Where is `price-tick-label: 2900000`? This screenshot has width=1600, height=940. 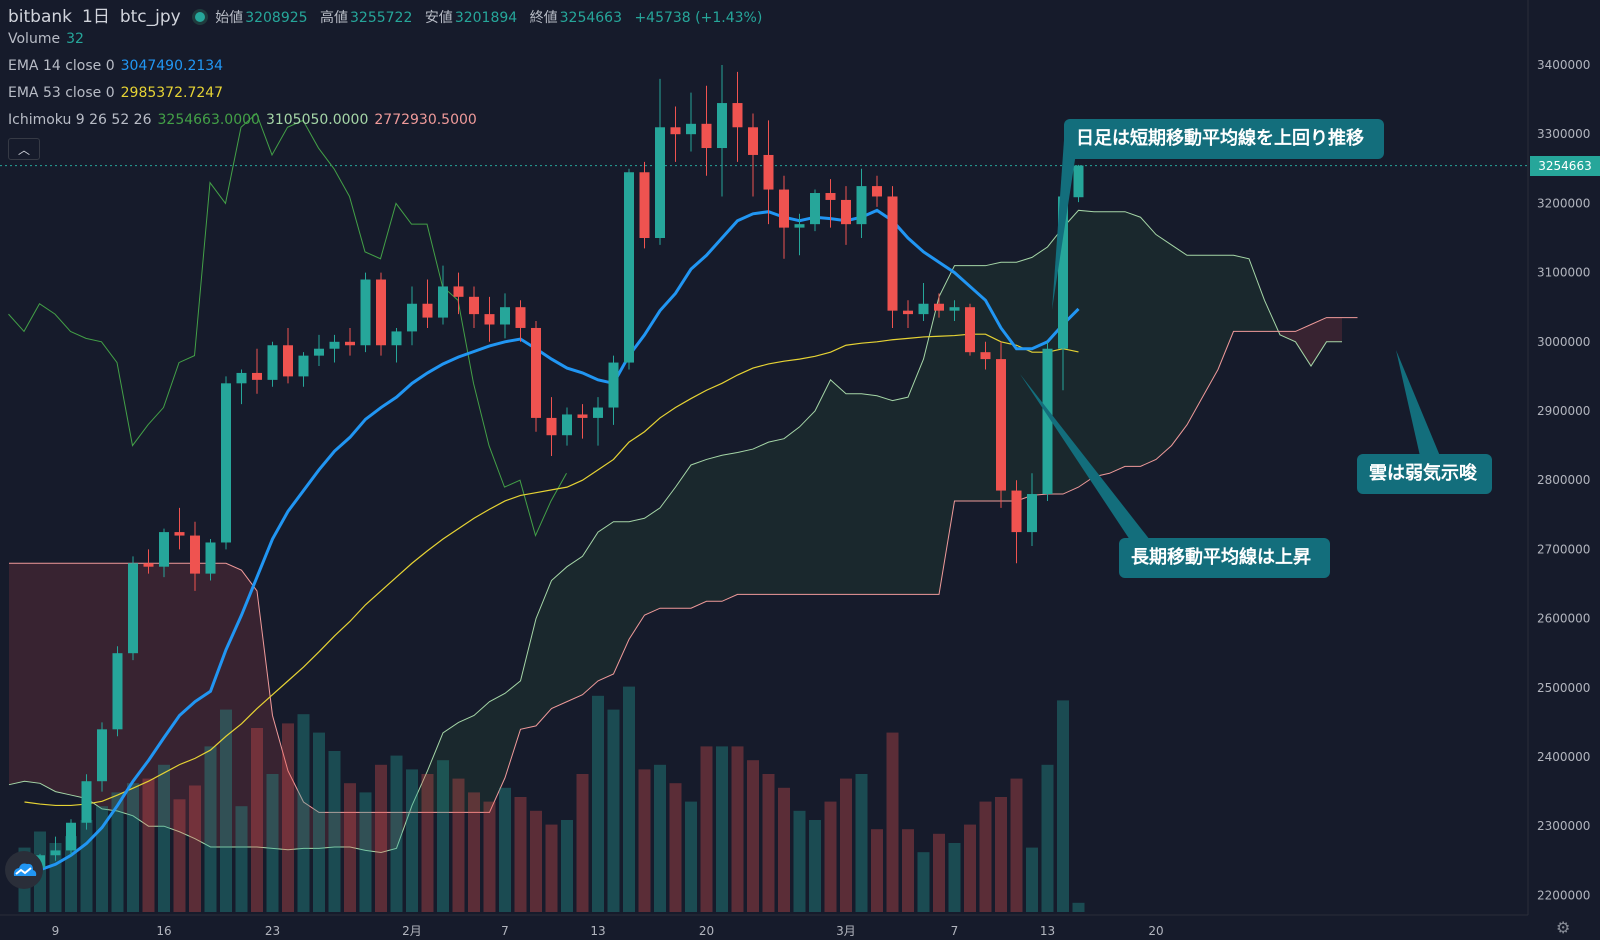 price-tick-label: 2900000 is located at coordinates (1563, 411).